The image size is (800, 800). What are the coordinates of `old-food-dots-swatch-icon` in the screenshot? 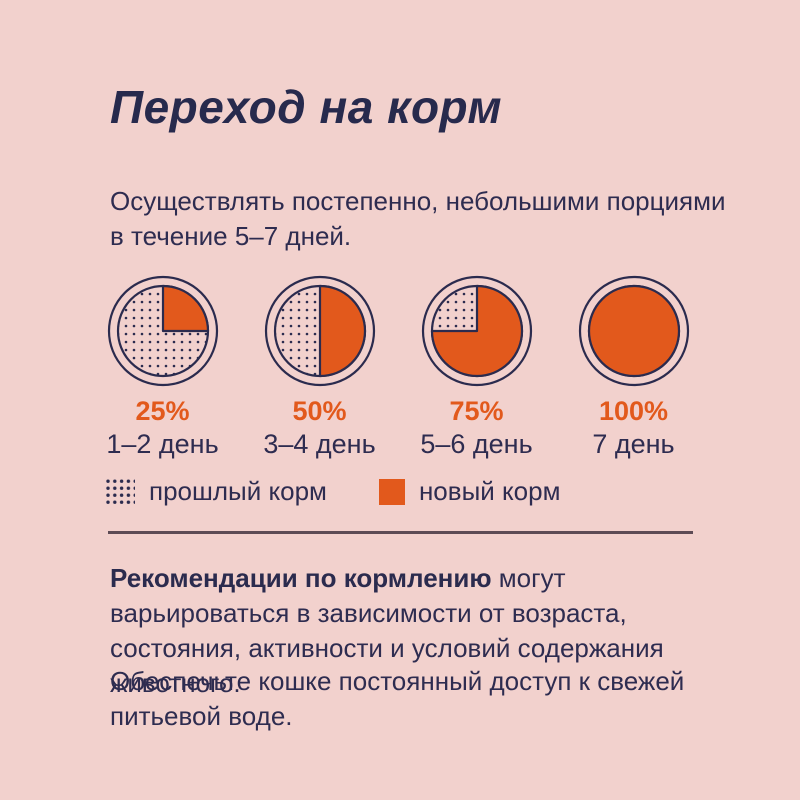 It's located at (120, 491).